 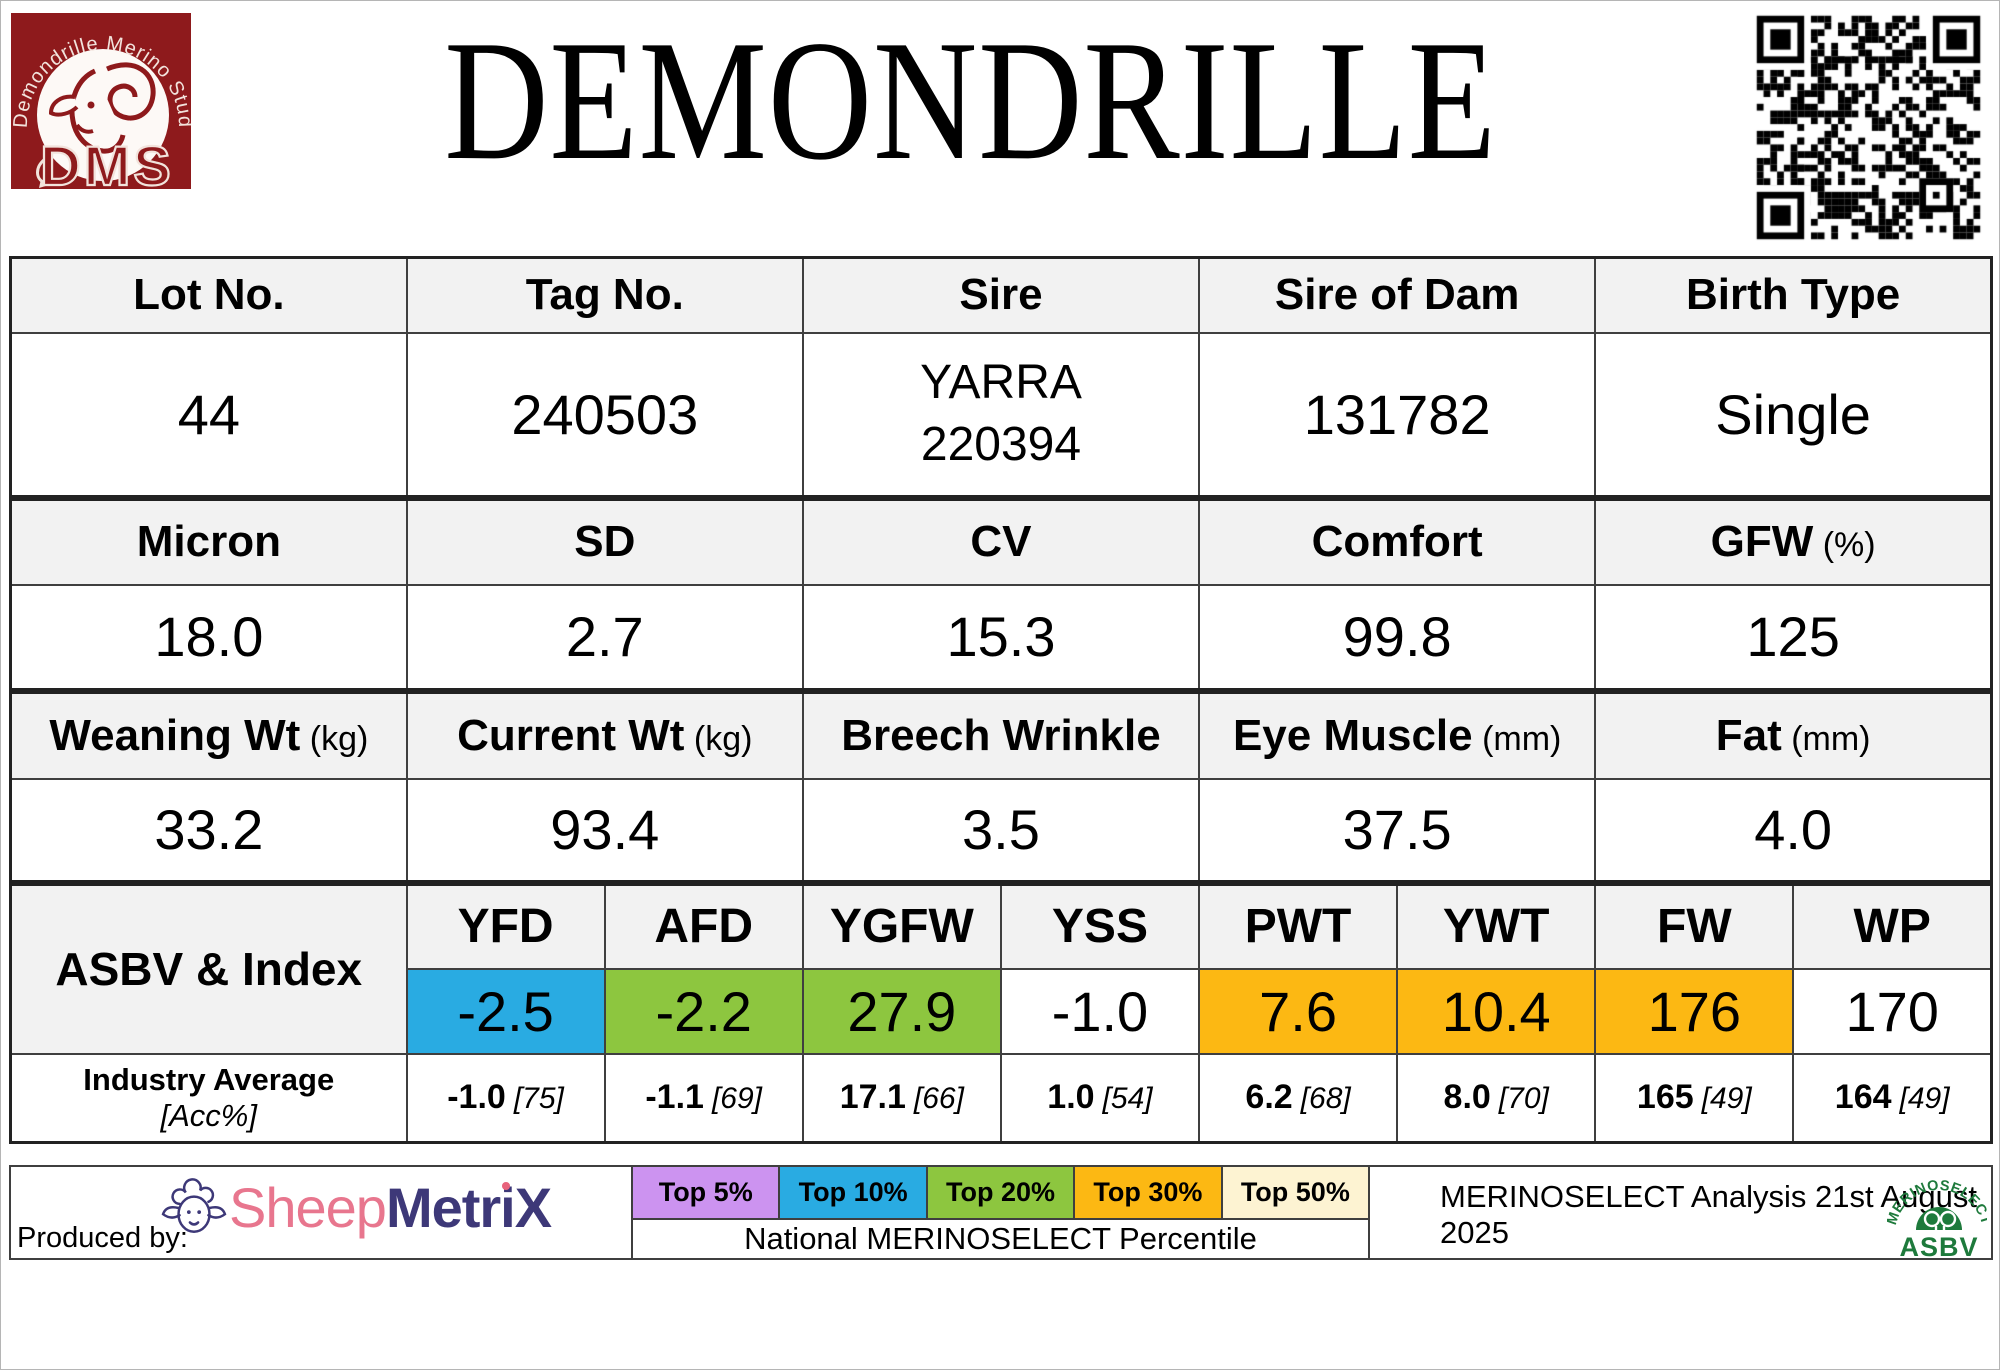 I want to click on yss-value: -1.0, so click(x=1100, y=1011).